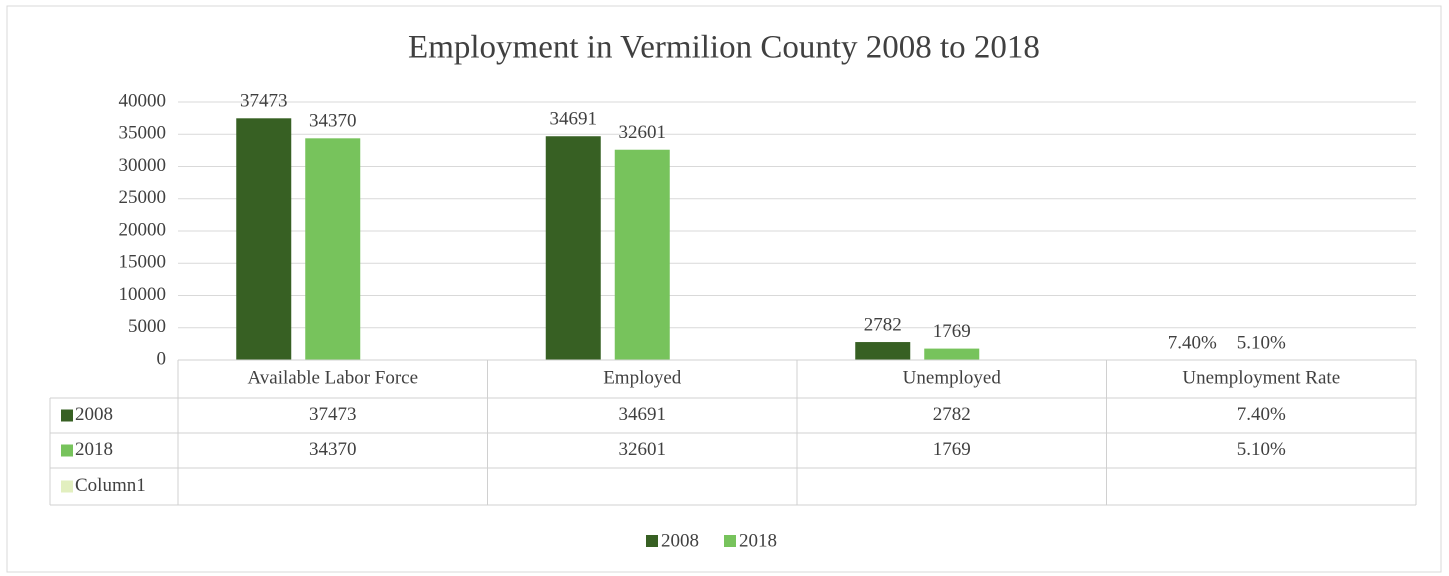 The image size is (1449, 576). What do you see at coordinates (643, 132) in the screenshot?
I see `data-label: 32601` at bounding box center [643, 132].